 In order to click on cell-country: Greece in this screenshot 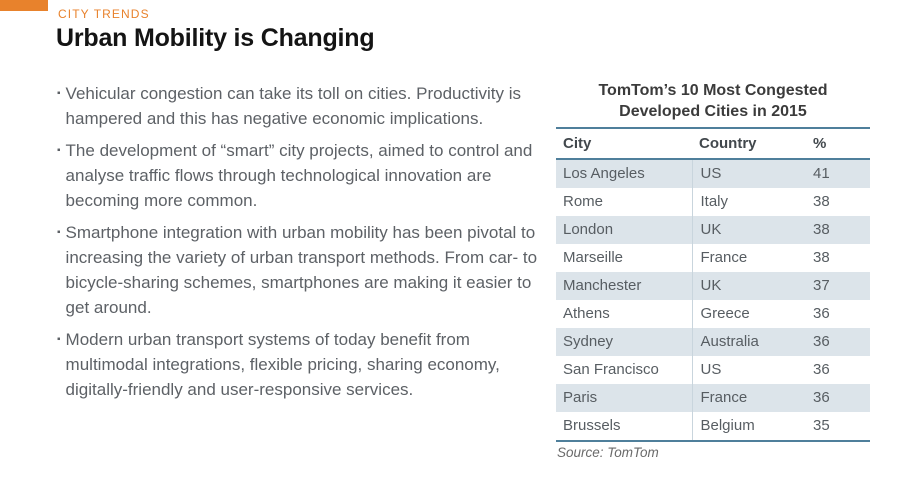, I will do `click(745, 314)`.